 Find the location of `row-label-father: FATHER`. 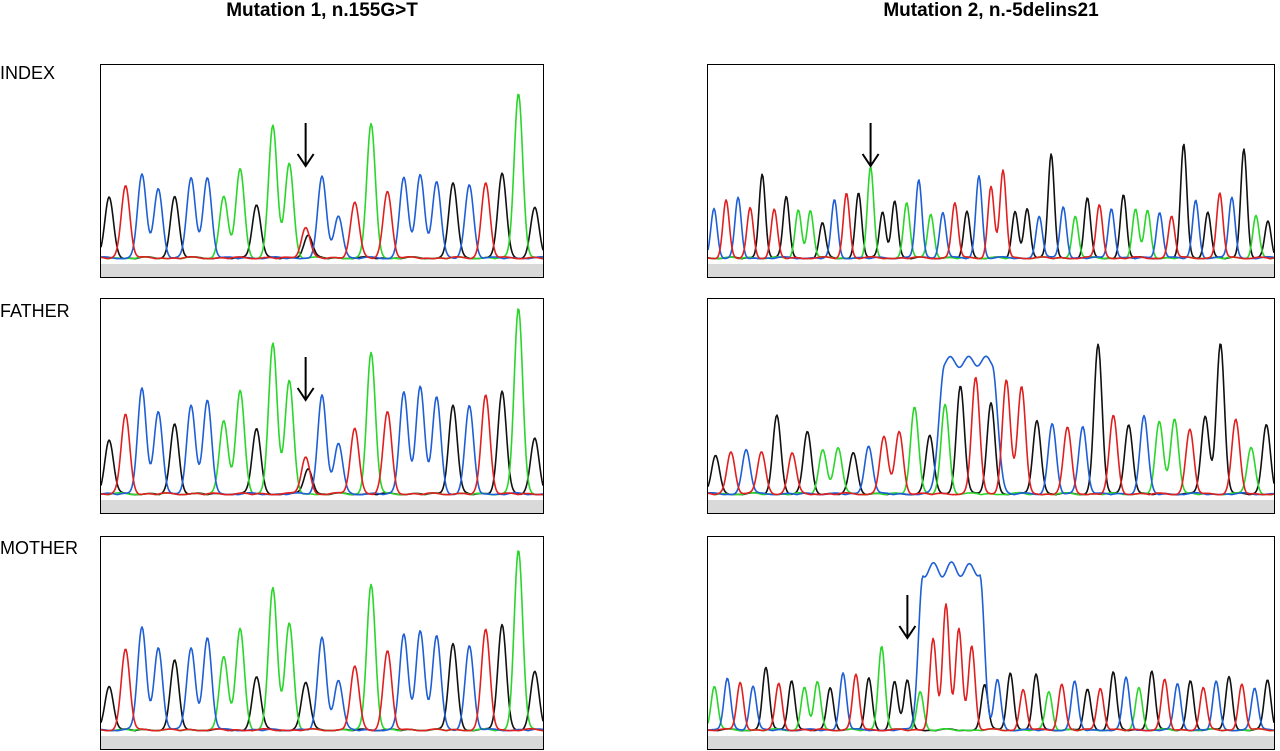

row-label-father: FATHER is located at coordinates (35, 311).